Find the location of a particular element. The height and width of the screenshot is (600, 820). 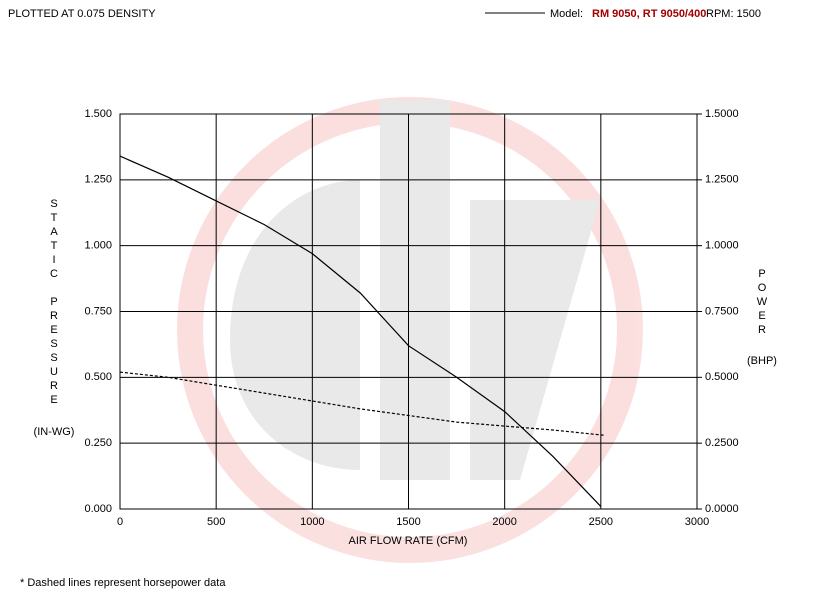

x-tick-label: 2000 is located at coordinates (504, 522).